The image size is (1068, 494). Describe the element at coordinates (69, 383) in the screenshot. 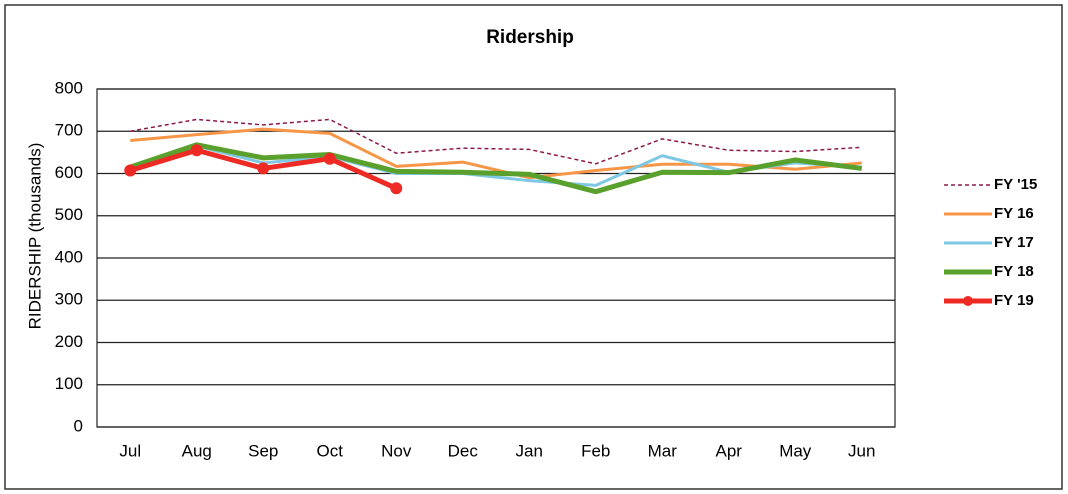

I see `y-tick-label: 100` at that location.